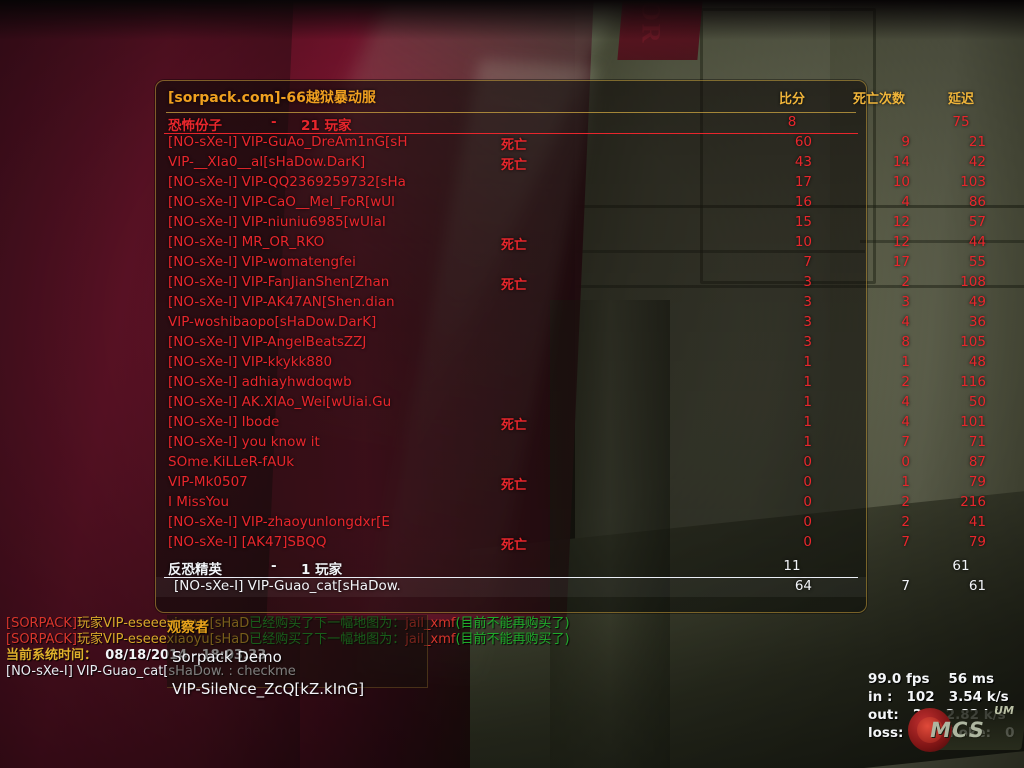 The height and width of the screenshot is (768, 1024). Describe the element at coordinates (571, 383) in the screenshot. I see `player-row: [NO-sXe-I] adhiayhwdoqwb 1 2 116` at that location.